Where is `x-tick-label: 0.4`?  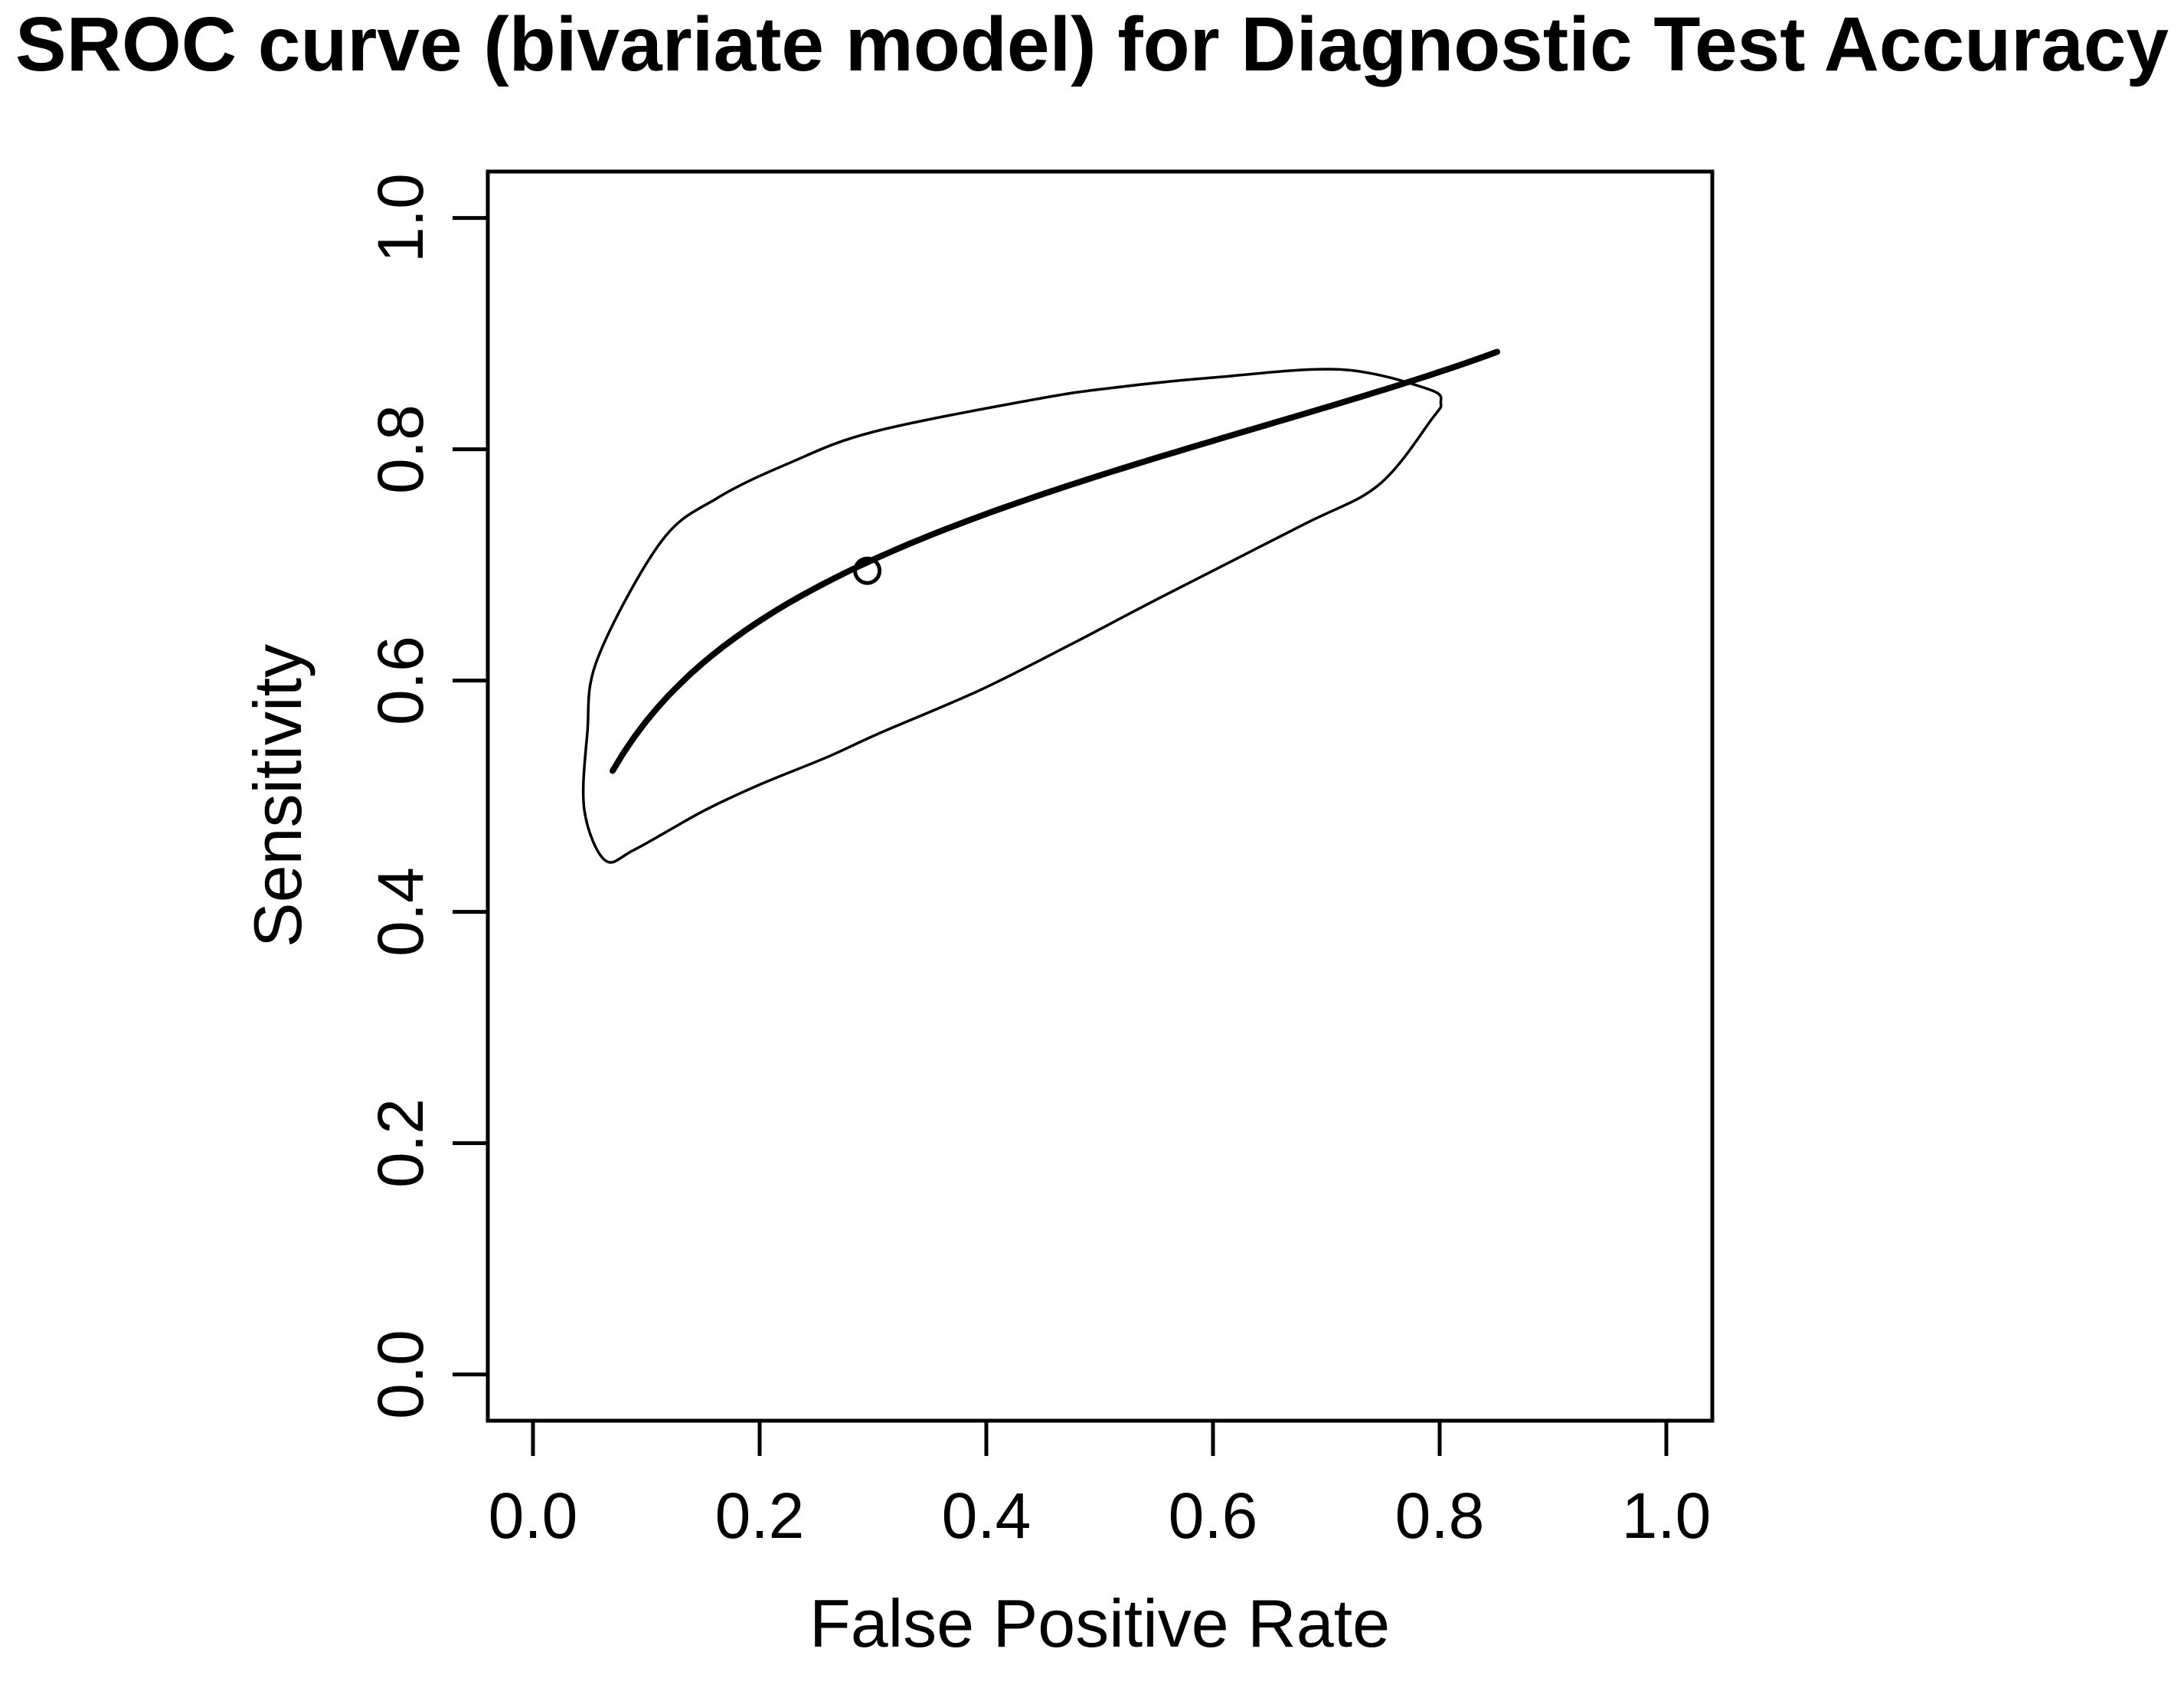 x-tick-label: 0.4 is located at coordinates (987, 1516).